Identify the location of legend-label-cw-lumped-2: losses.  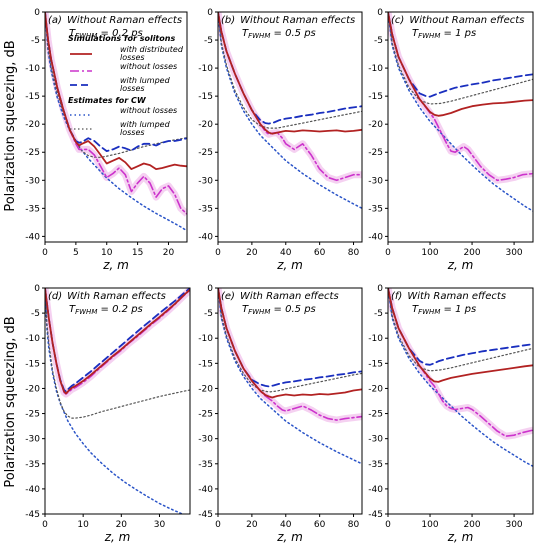
(132, 132).